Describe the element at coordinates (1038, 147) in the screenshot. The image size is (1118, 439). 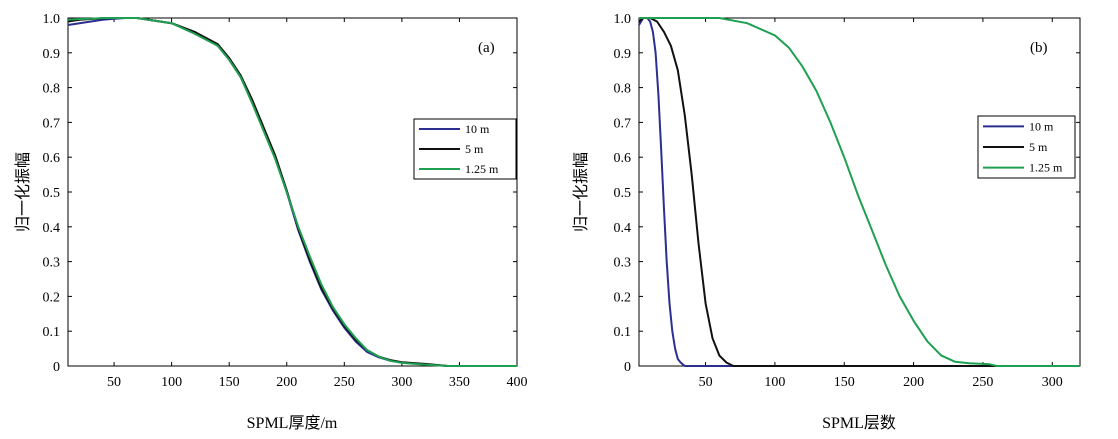
I see `panel-b-legend-label: 5 m` at that location.